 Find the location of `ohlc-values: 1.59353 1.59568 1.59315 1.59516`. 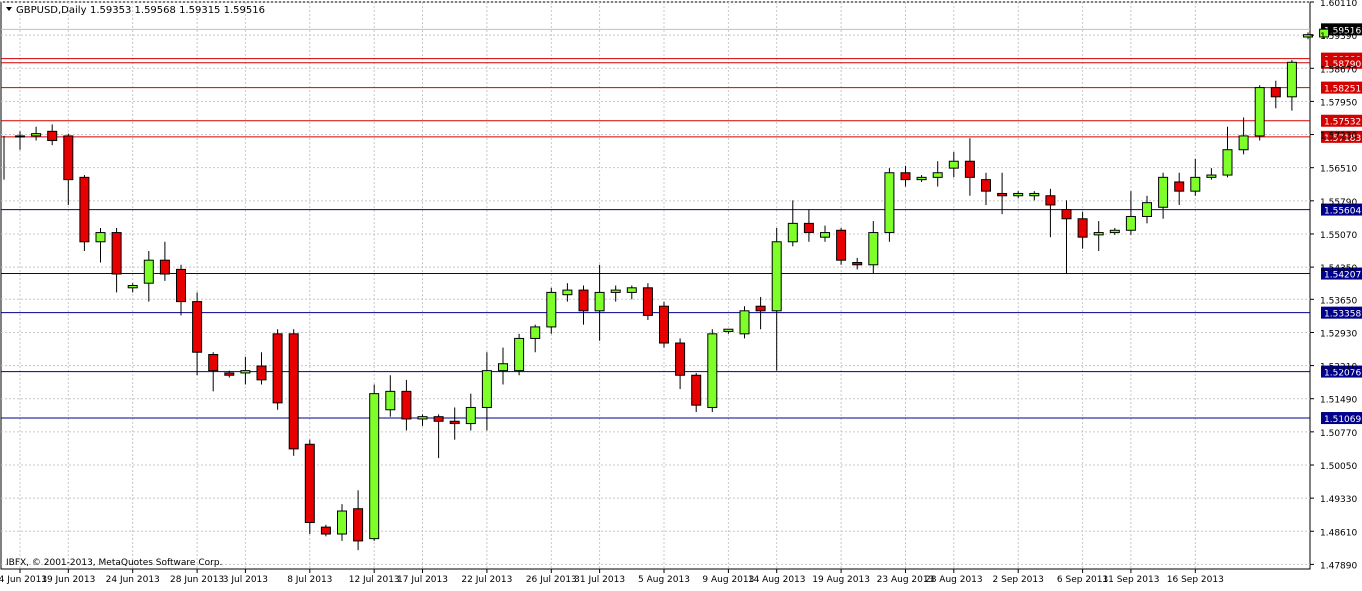

ohlc-values: 1.59353 1.59568 1.59315 1.59516 is located at coordinates (177, 10).